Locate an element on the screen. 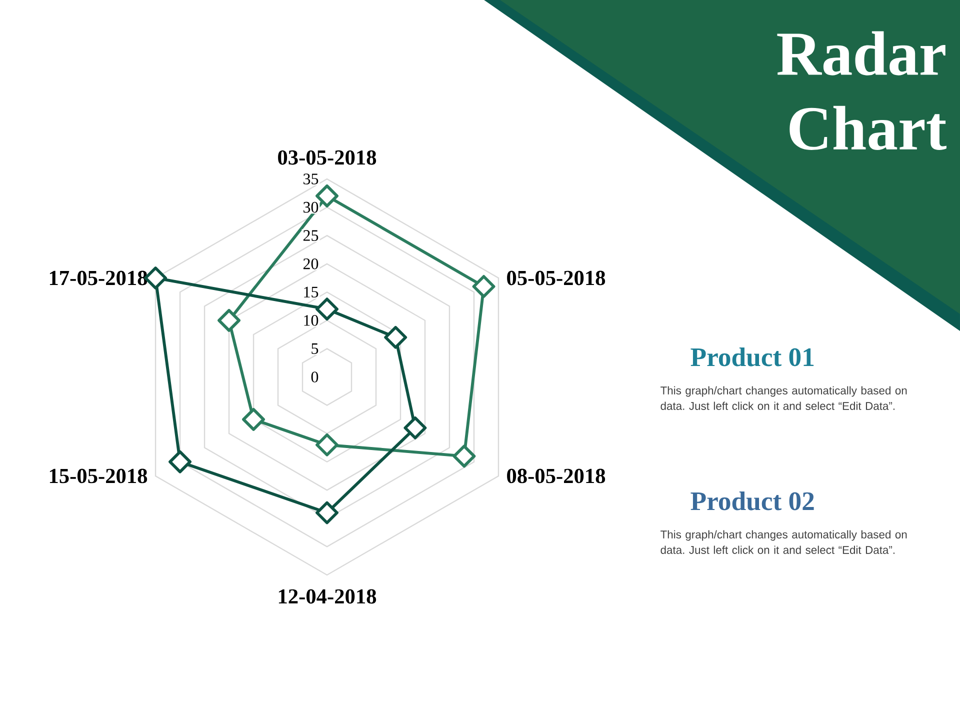 This screenshot has width=960, height=720. spoke-label: 15-05-2018 is located at coordinates (99, 476).